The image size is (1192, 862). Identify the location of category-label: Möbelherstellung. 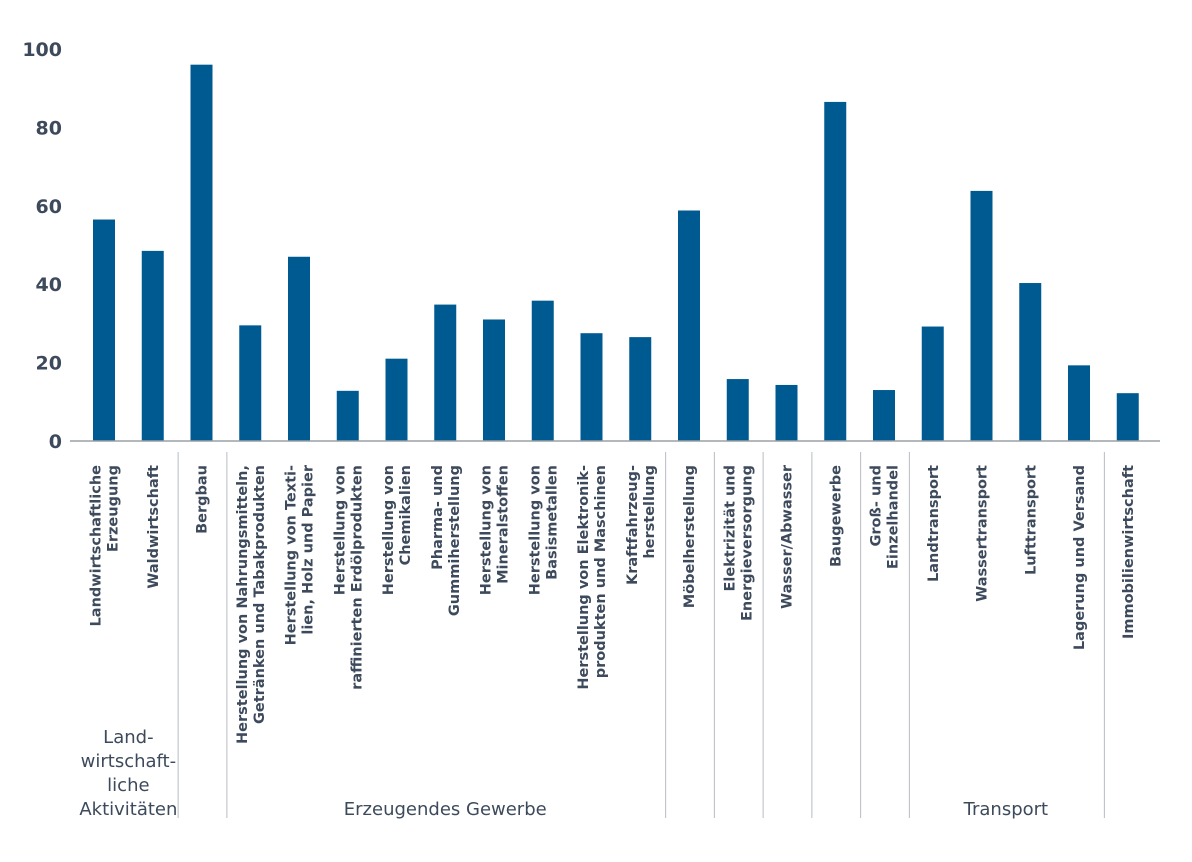
(690, 536).